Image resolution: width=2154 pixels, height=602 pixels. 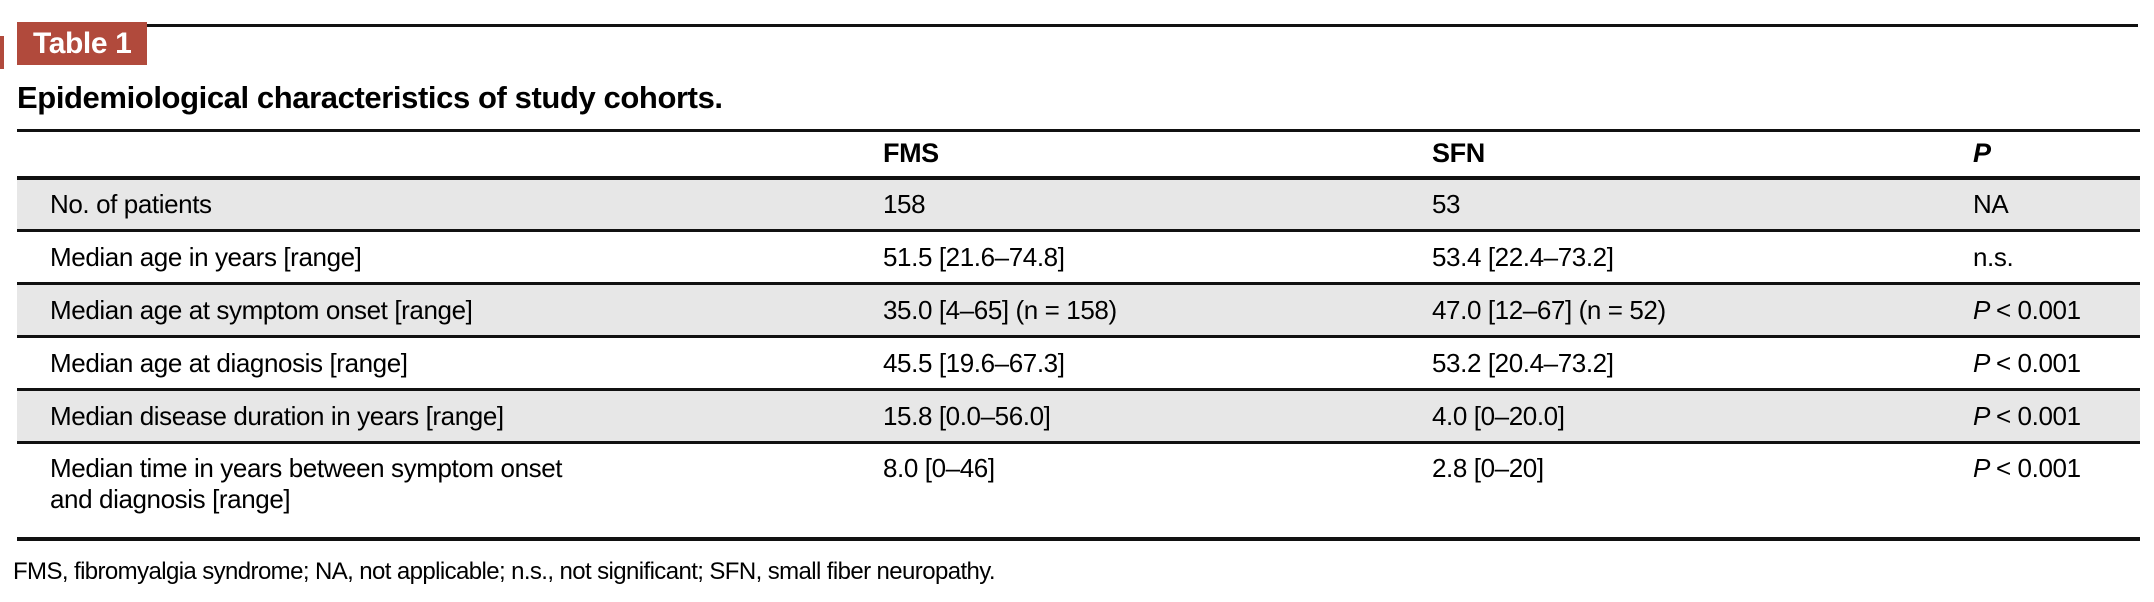 I want to click on fms-value: 35.0 [4–65] (n = 158), so click(x=1000, y=309).